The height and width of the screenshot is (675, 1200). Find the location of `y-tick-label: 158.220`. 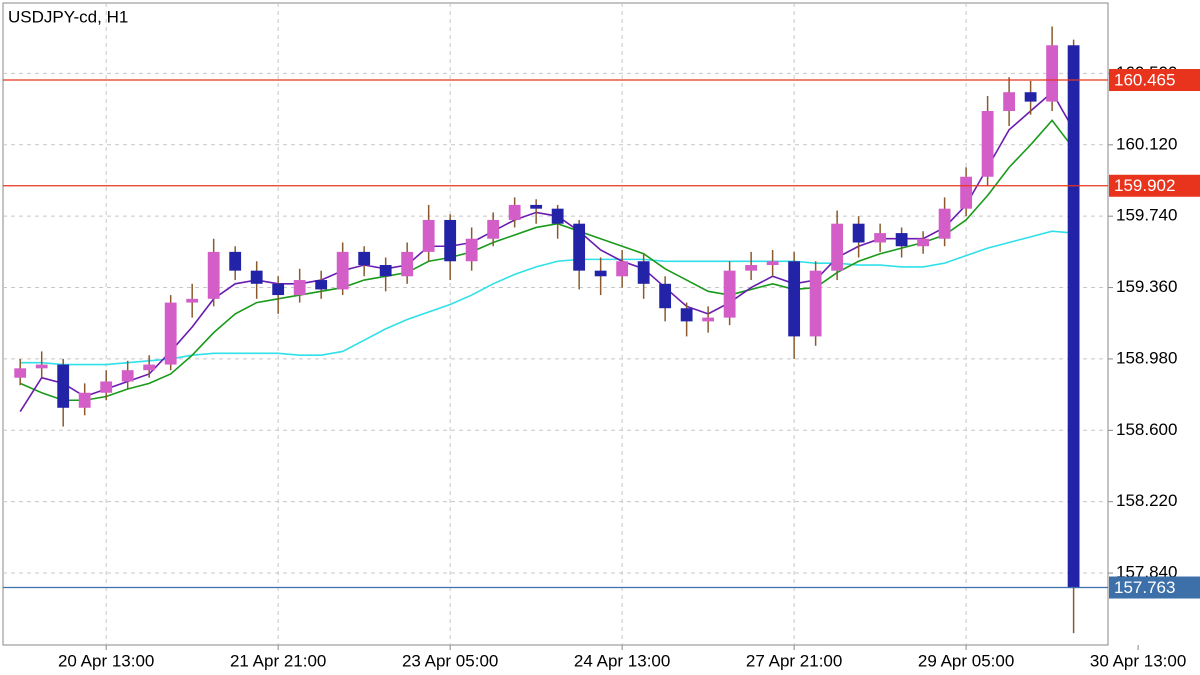

y-tick-label: 158.220 is located at coordinates (1146, 500).